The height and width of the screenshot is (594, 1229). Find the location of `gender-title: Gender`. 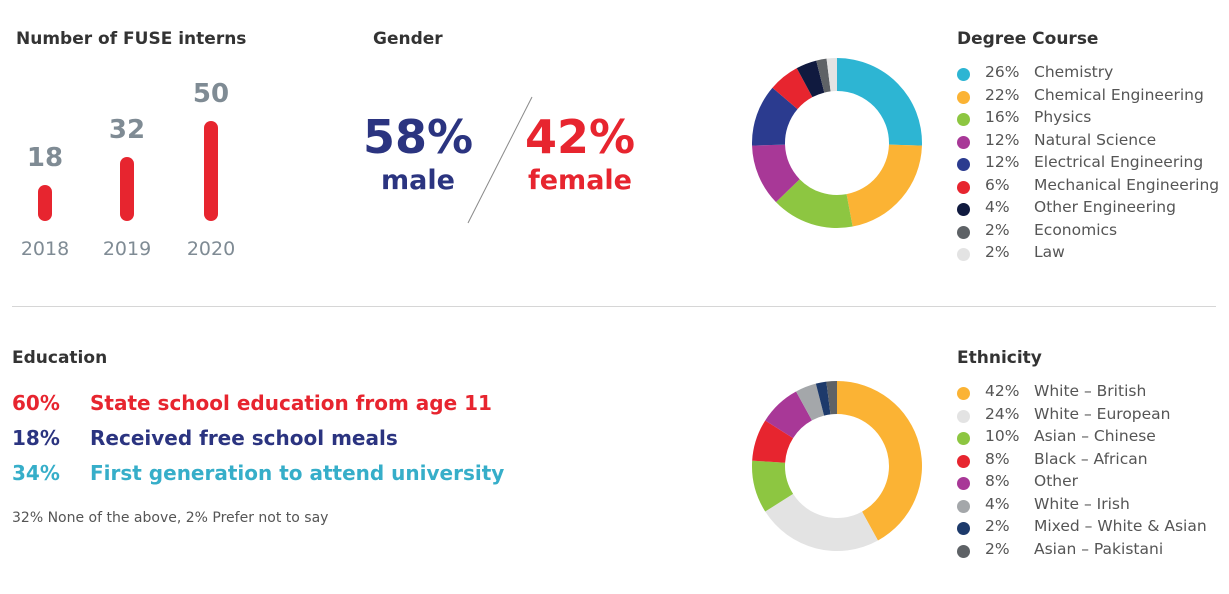

gender-title: Gender is located at coordinates (408, 39).